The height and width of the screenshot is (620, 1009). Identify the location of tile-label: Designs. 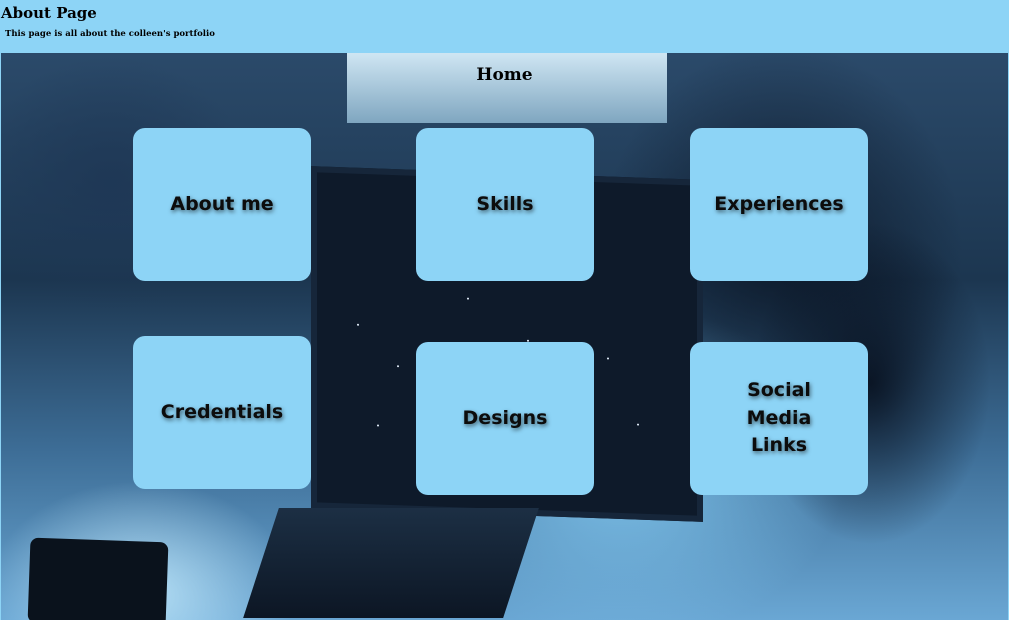
(505, 417).